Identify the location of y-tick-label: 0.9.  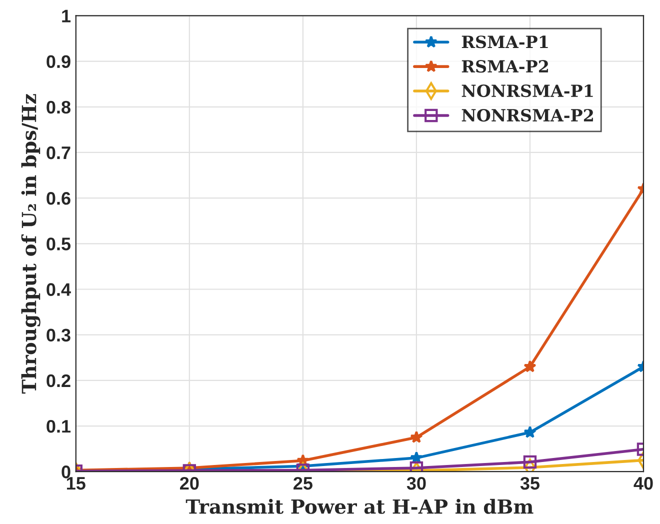
(58, 61).